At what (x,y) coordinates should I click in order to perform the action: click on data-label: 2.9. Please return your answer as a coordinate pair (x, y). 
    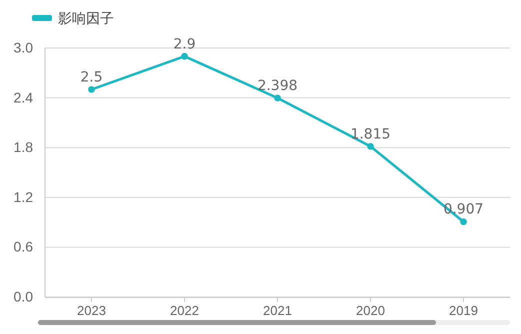
    Looking at the image, I should click on (184, 44).